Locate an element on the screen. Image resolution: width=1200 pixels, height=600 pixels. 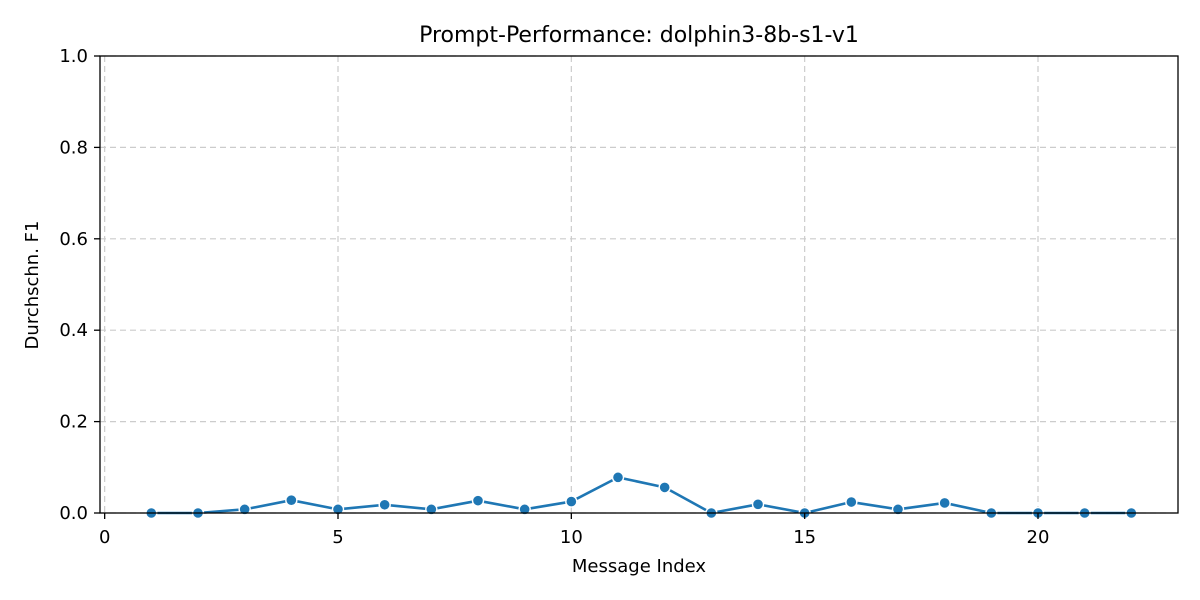
x-axis-label: Message Index is located at coordinates (639, 566).